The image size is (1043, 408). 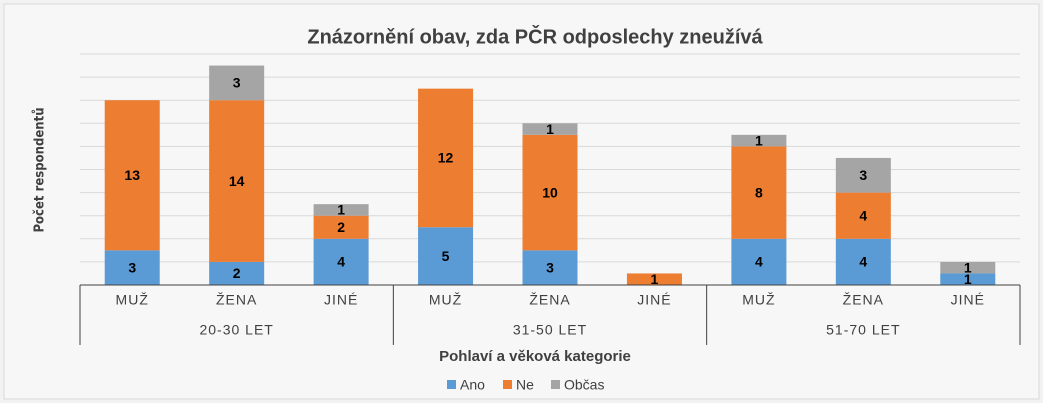 I want to click on data-label: 5, so click(x=446, y=256).